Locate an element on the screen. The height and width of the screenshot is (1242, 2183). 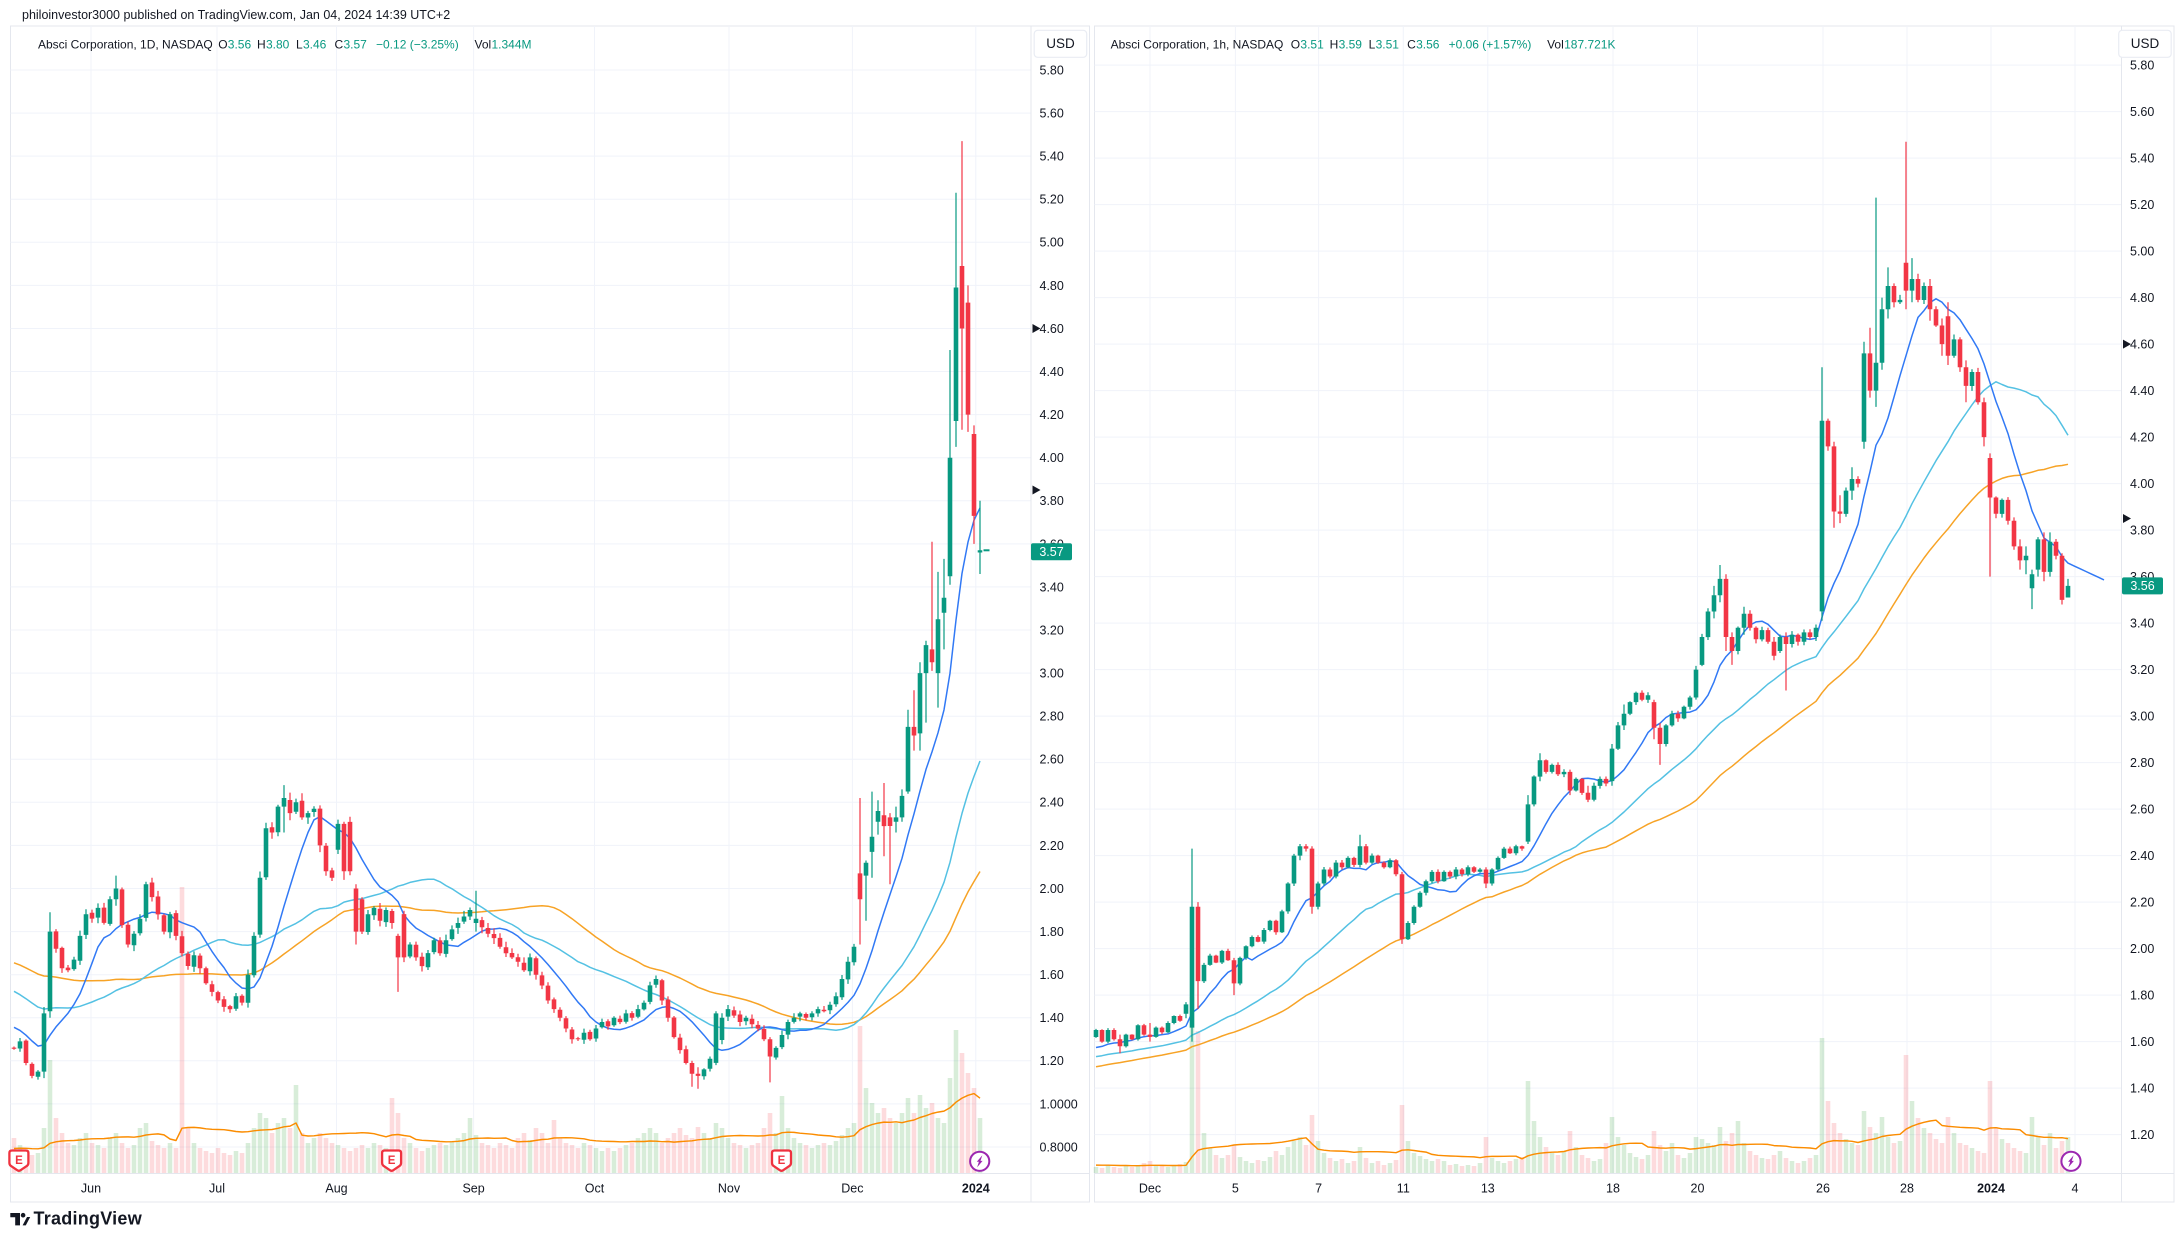
svg-text: 5 is located at coordinates (1235, 1189).